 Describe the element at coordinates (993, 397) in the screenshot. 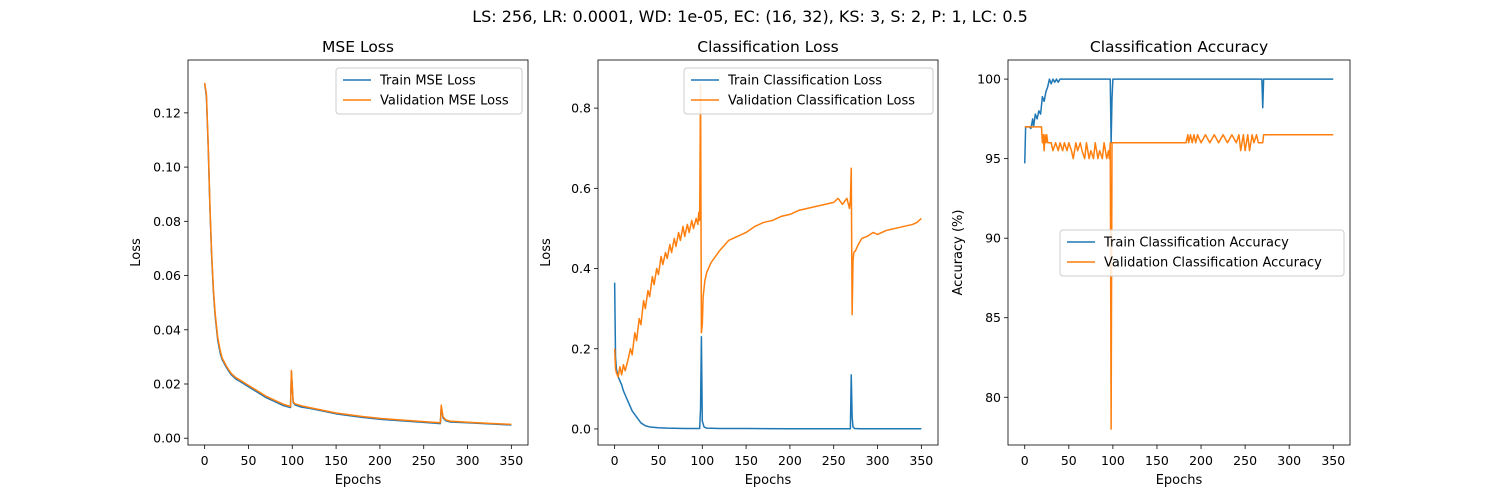

I see `y-tick-label: 80` at that location.